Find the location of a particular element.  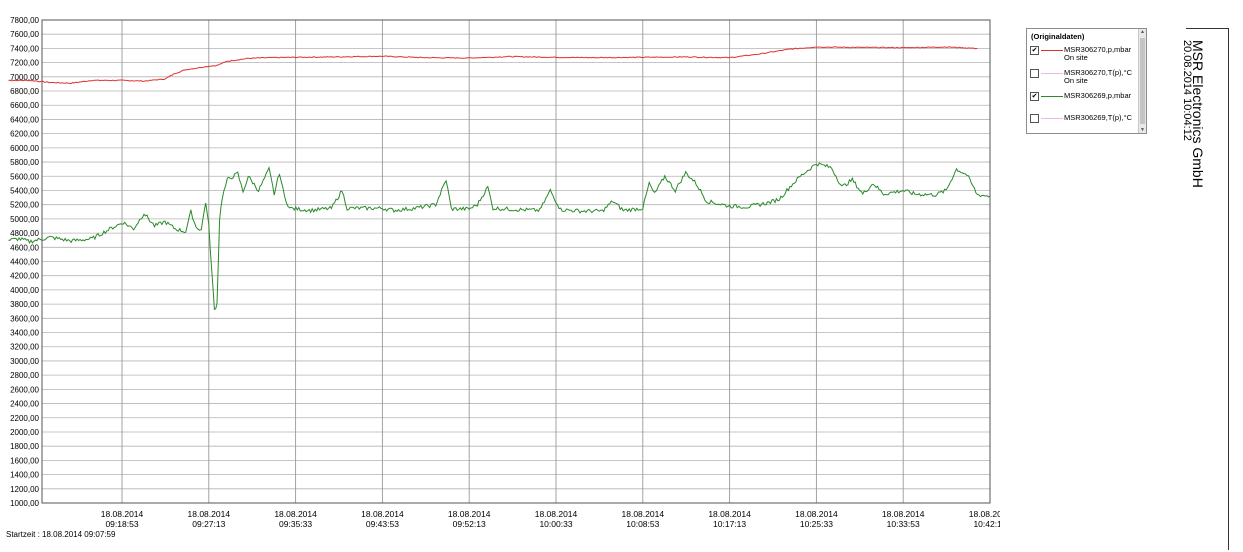

x-tick-time: 10:33:53 is located at coordinates (903, 524).